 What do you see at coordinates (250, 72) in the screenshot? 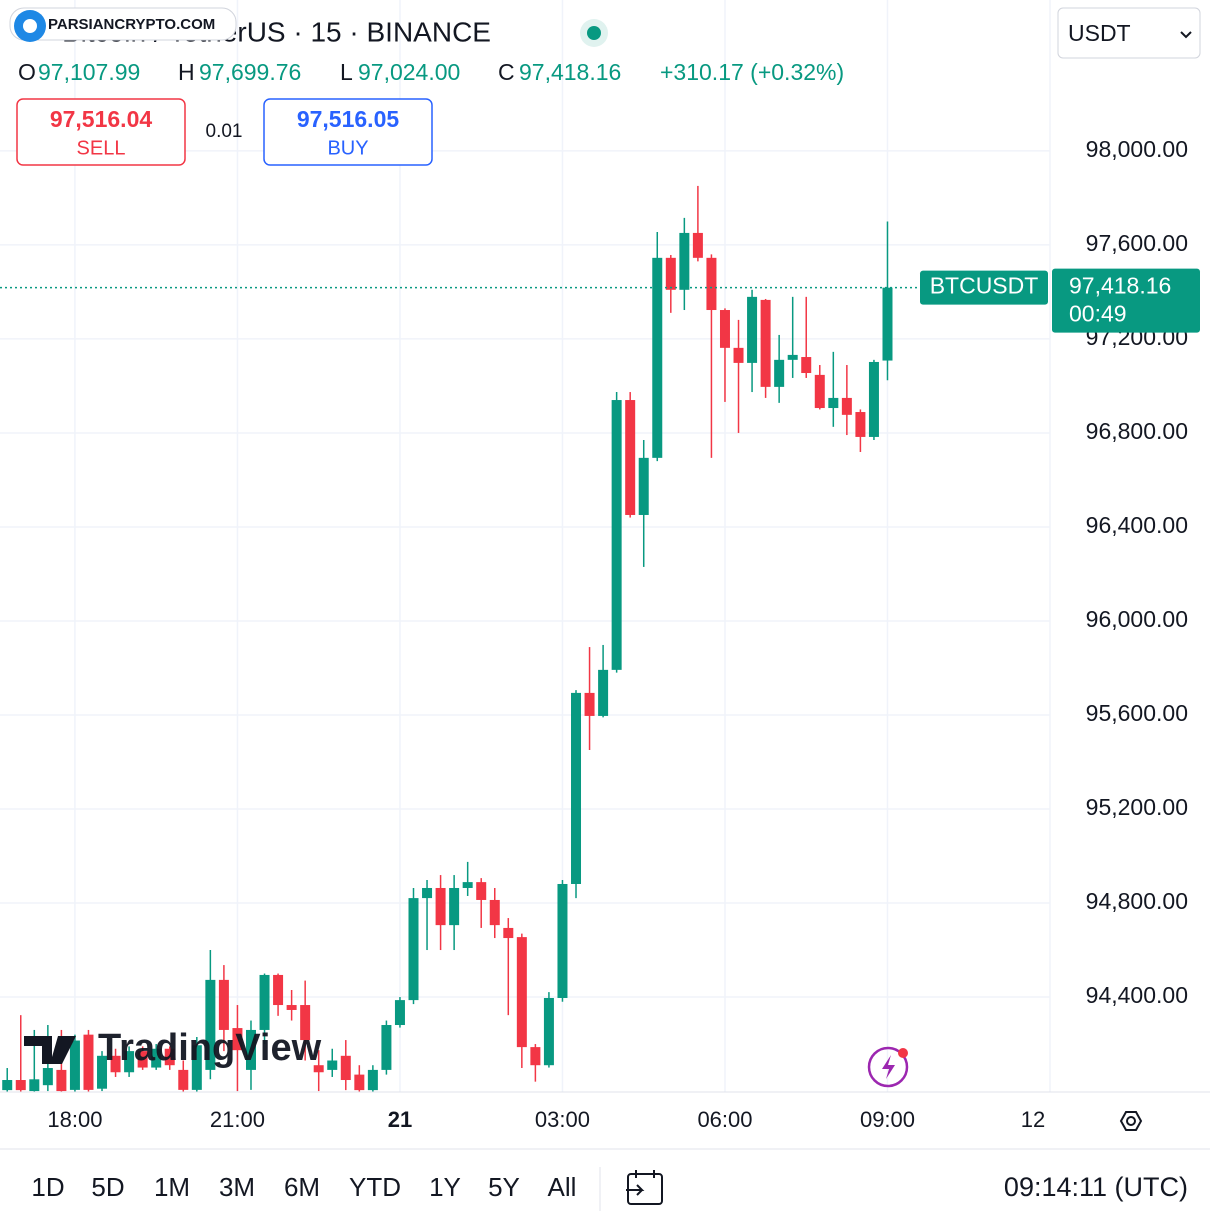
I see `legend-value: 97,699.76` at bounding box center [250, 72].